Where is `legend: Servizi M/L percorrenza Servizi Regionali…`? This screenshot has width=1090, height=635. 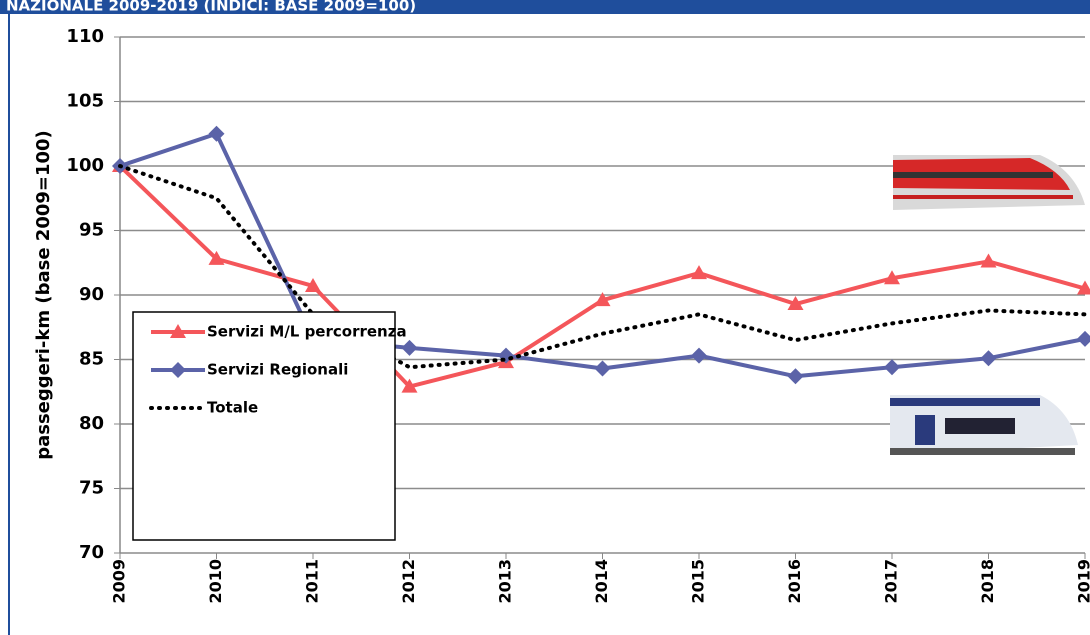 legend: Servizi M/L percorrenza Servizi Regionali… is located at coordinates (269, 426).